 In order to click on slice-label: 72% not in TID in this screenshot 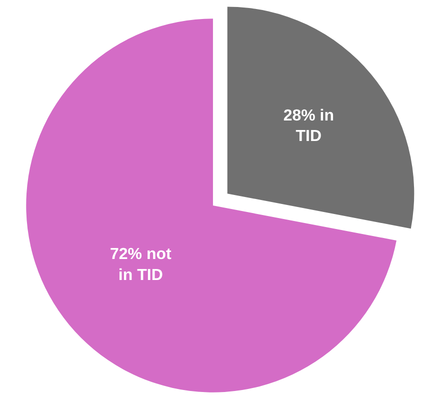, I will do `click(141, 265)`.